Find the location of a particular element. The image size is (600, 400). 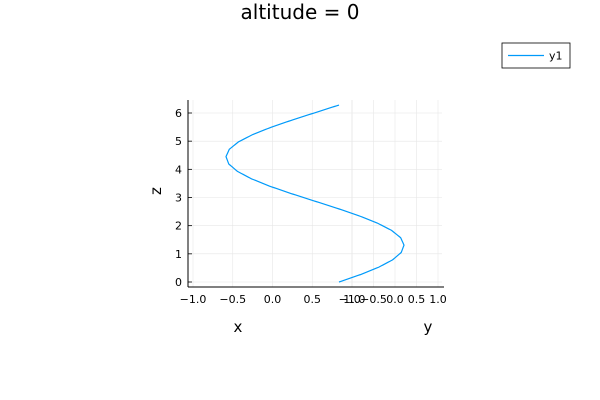

x-axis-label: x is located at coordinates (238, 327).